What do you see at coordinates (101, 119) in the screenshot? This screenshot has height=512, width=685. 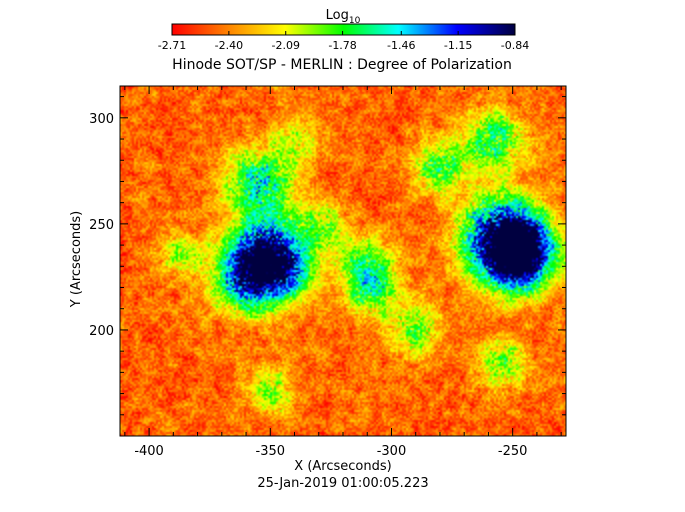 I see `y-tick-label: 300` at bounding box center [101, 119].